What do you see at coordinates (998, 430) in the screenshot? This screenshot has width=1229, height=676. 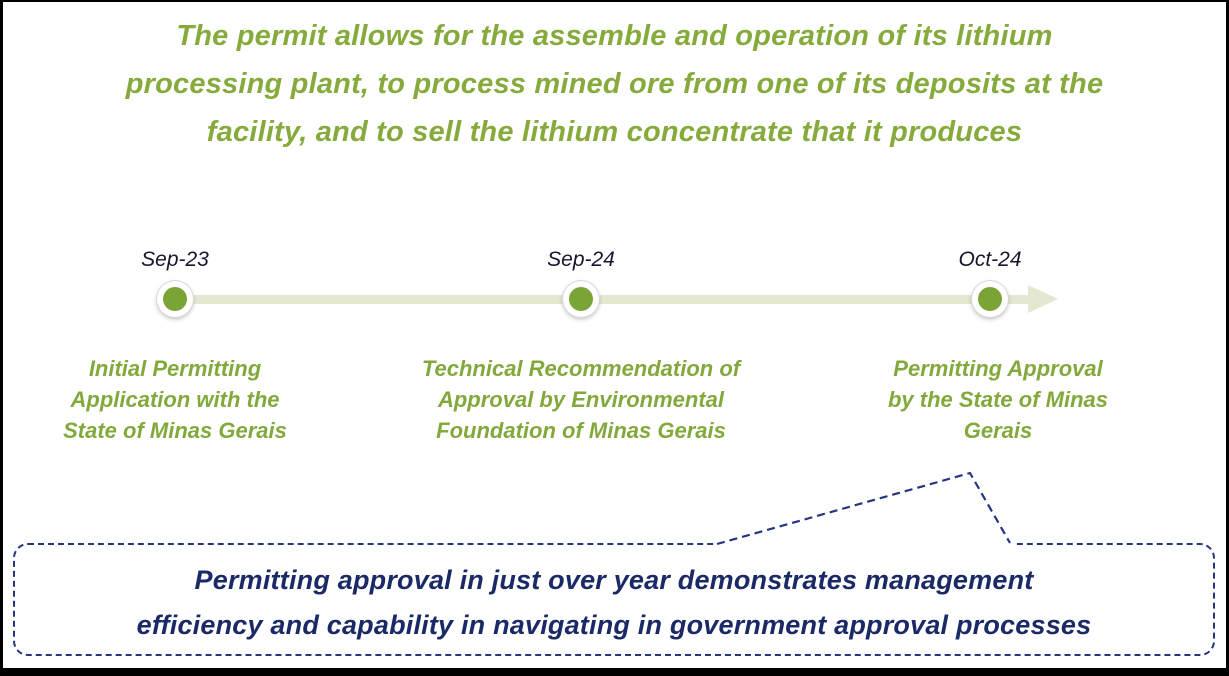 I see `milestone-label-line: Gerais` at bounding box center [998, 430].